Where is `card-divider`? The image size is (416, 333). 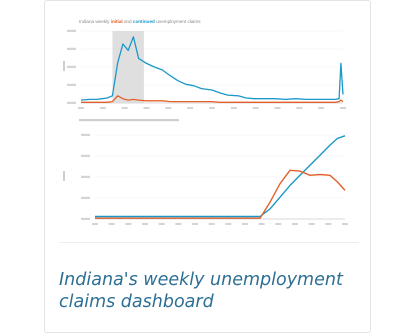
card-divider is located at coordinates (209, 242).